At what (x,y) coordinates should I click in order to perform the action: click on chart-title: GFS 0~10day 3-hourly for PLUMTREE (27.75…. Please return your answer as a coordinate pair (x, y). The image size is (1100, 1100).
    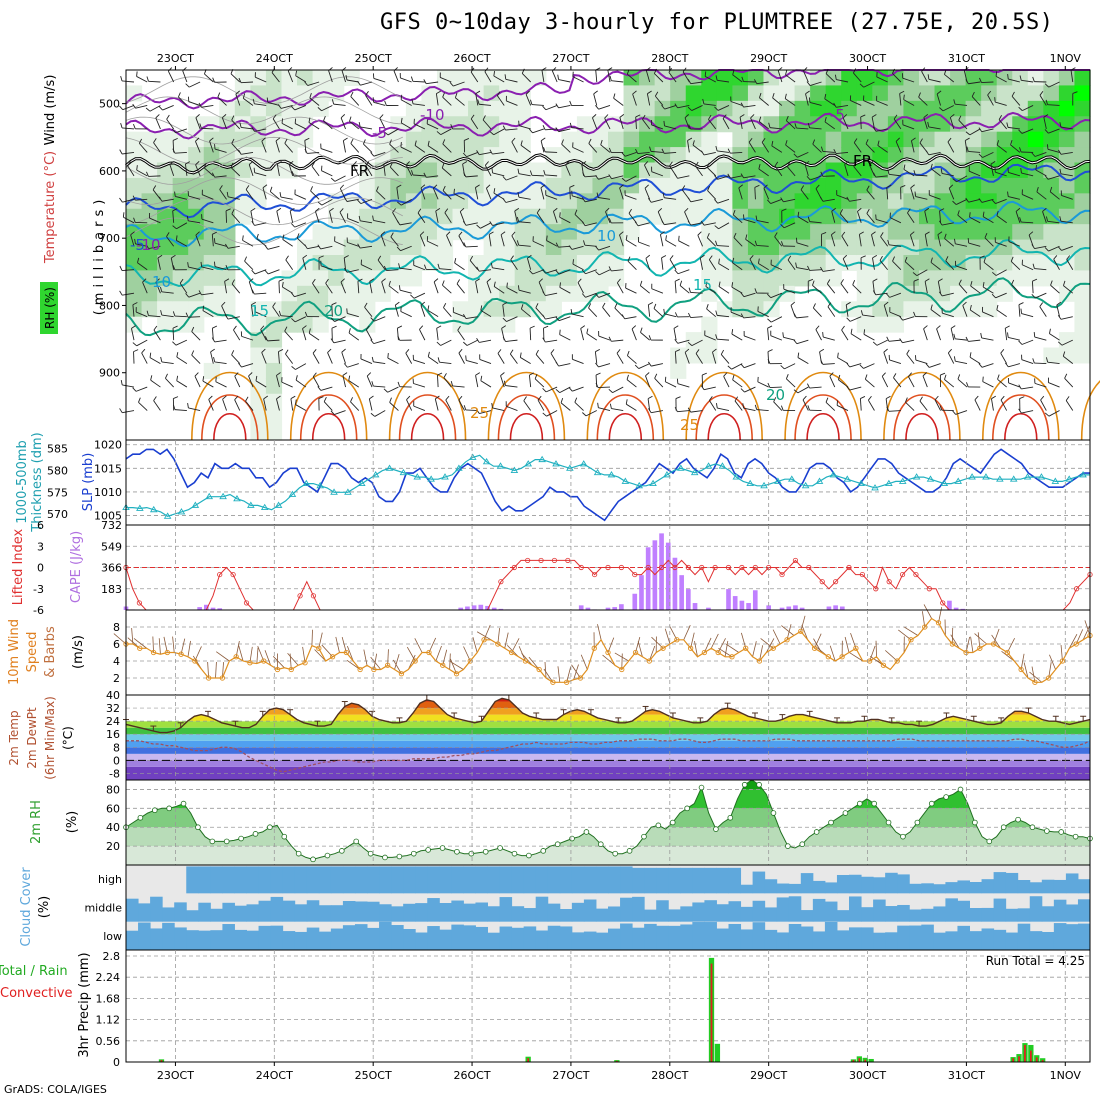
    Looking at the image, I should click on (717, 22).